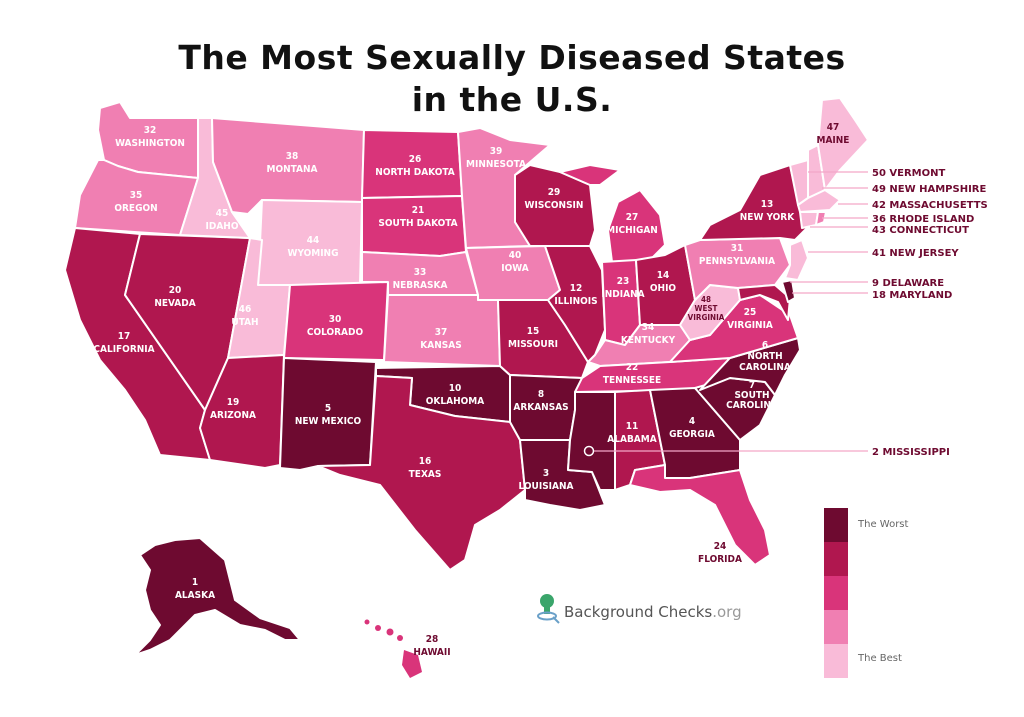 The height and width of the screenshot is (717, 1024). Describe the element at coordinates (432, 639) in the screenshot. I see `label-hawaii-rank: 28` at that location.